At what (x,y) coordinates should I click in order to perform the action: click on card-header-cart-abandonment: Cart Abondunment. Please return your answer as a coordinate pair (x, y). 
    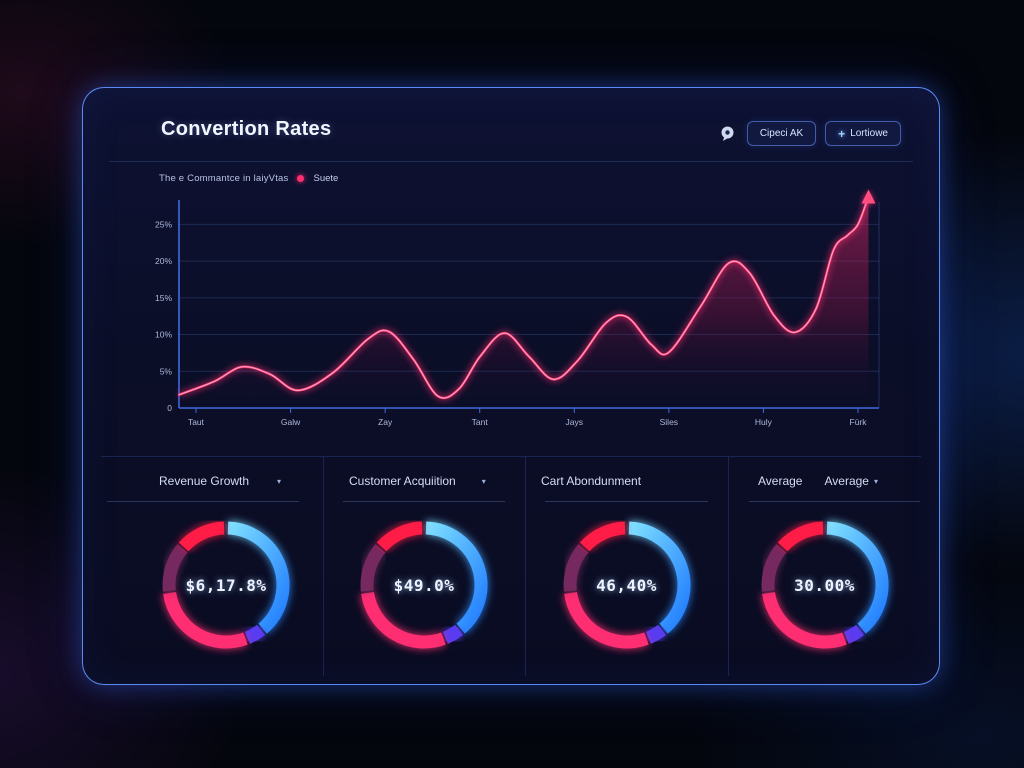
    Looking at the image, I should click on (626, 481).